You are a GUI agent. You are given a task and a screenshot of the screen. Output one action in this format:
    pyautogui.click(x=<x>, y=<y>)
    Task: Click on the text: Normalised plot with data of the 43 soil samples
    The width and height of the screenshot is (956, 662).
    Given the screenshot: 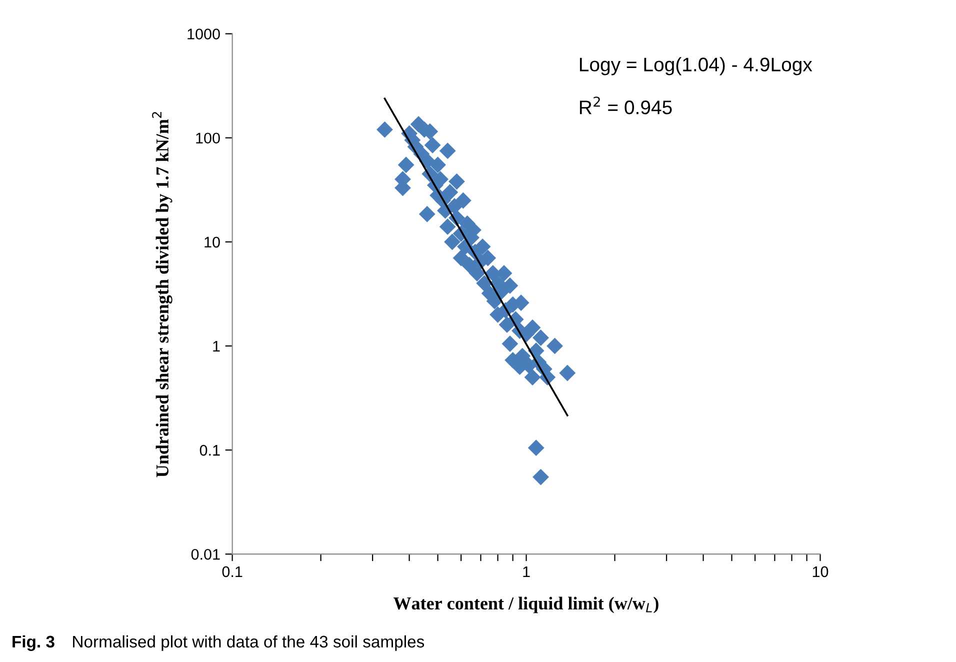 What is the action you would take?
    pyautogui.click(x=248, y=643)
    